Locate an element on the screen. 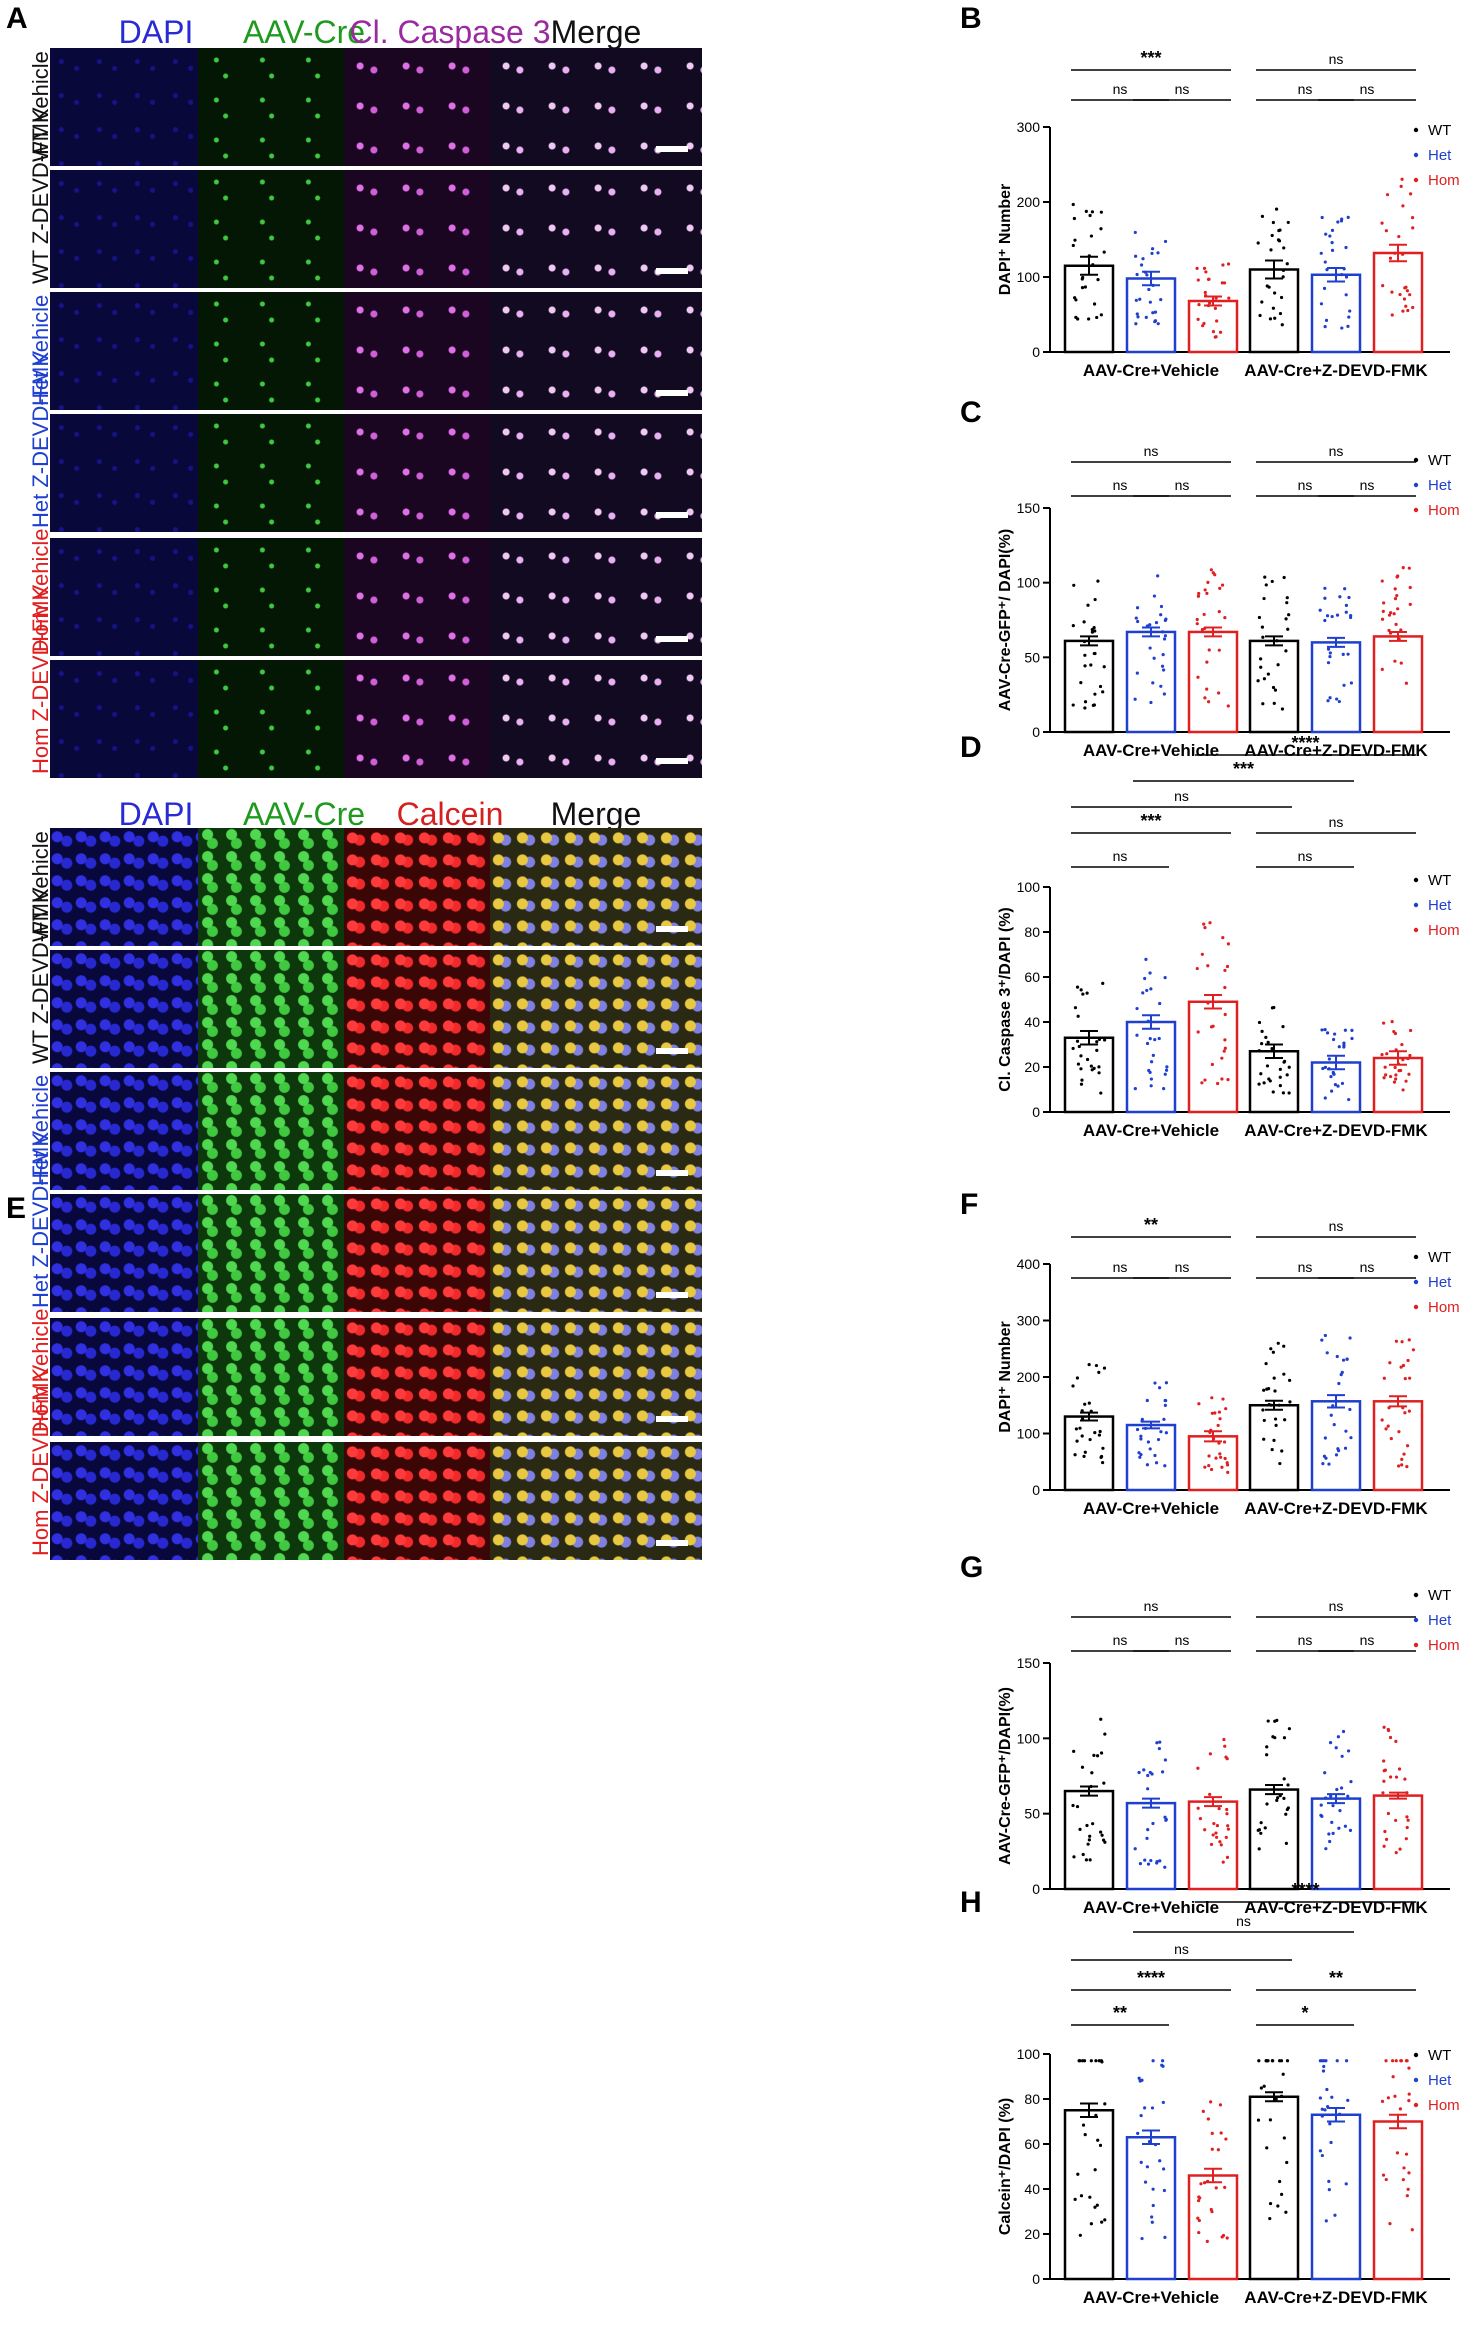  y-tick-label: 0 is located at coordinates (1036, 1889).